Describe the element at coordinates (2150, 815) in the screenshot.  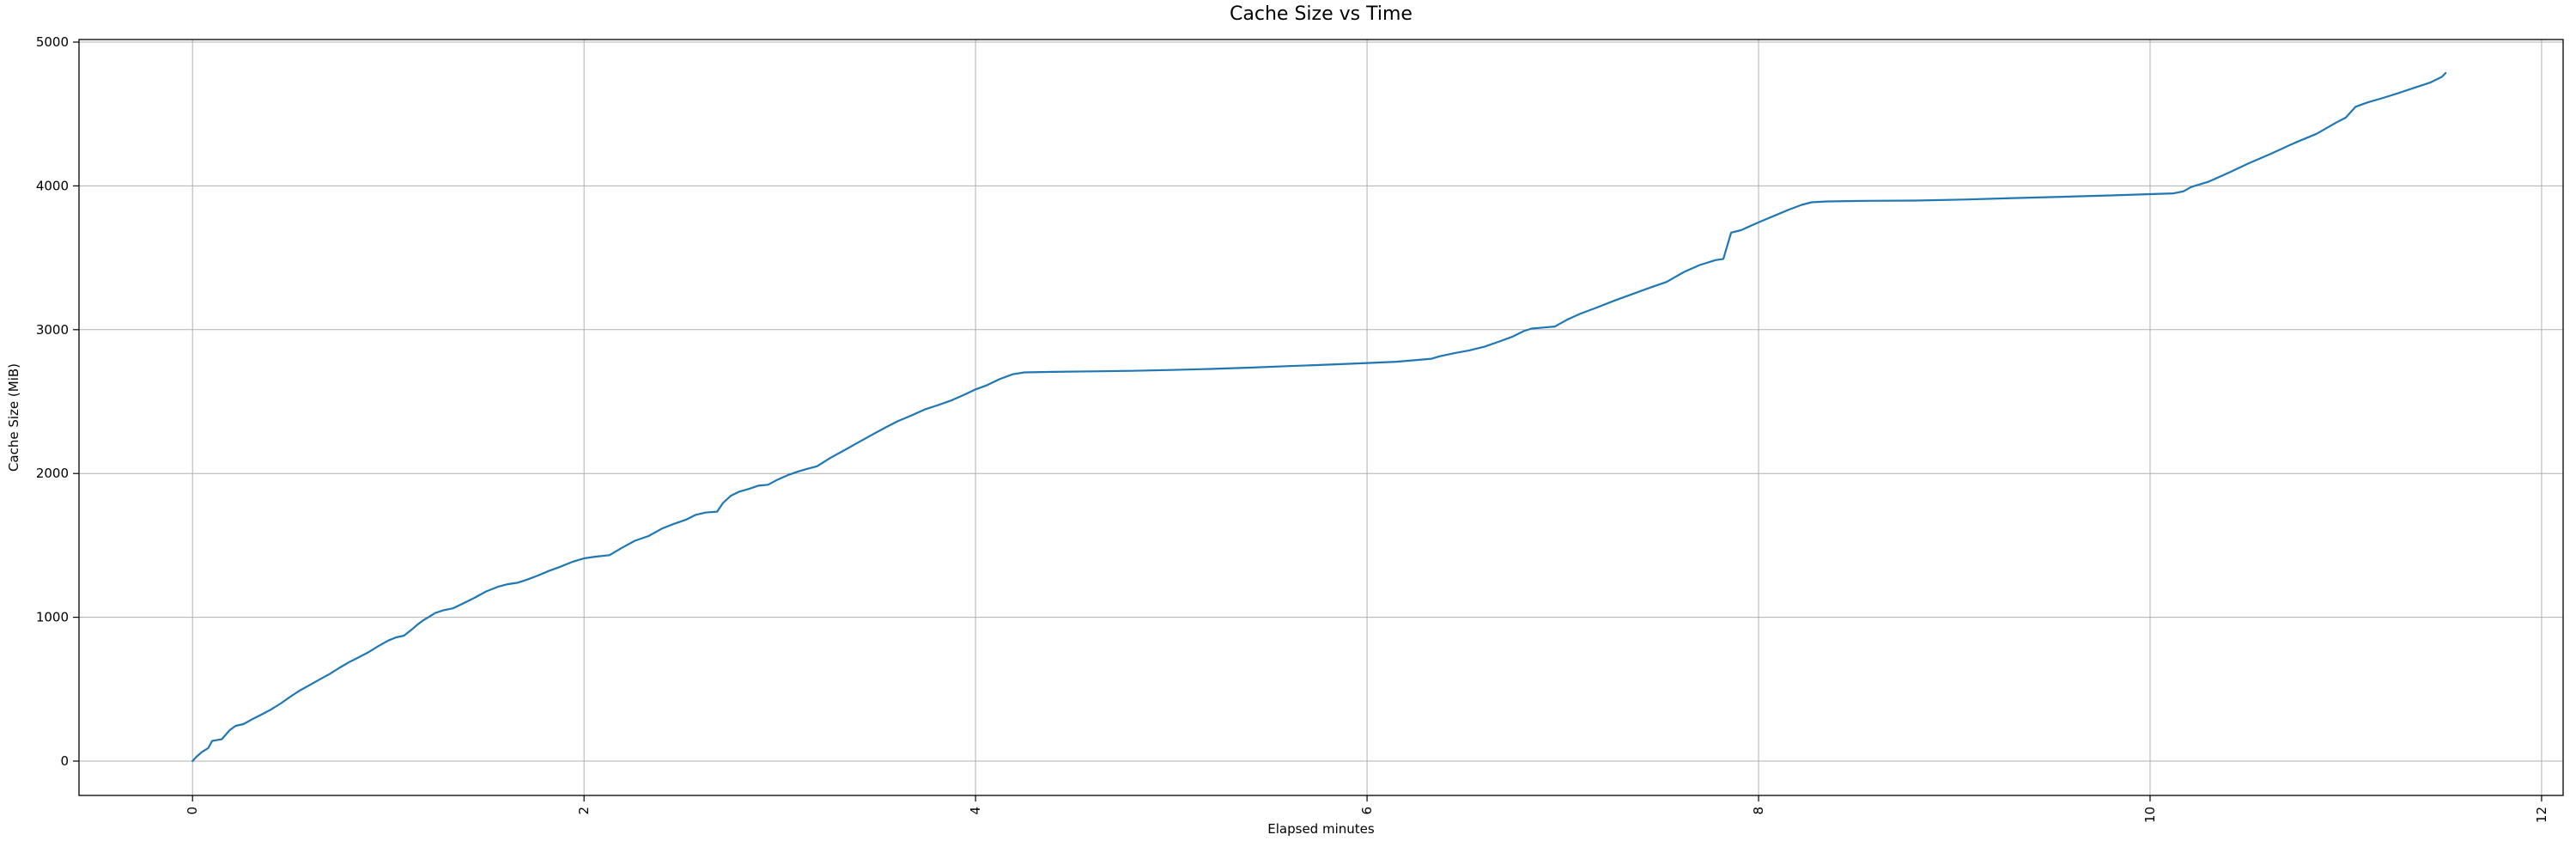
I see `x-tick-label: 10` at that location.